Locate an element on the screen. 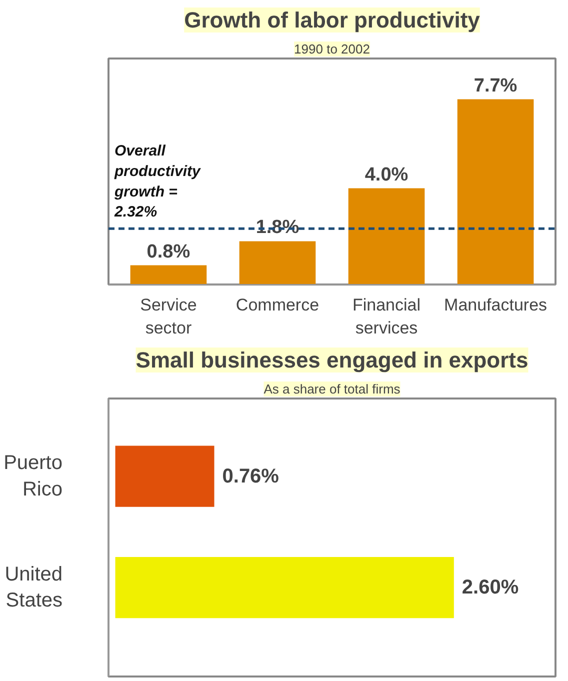 The image size is (568, 681). chart-title: Growth of labor productivity is located at coordinates (332, 20).